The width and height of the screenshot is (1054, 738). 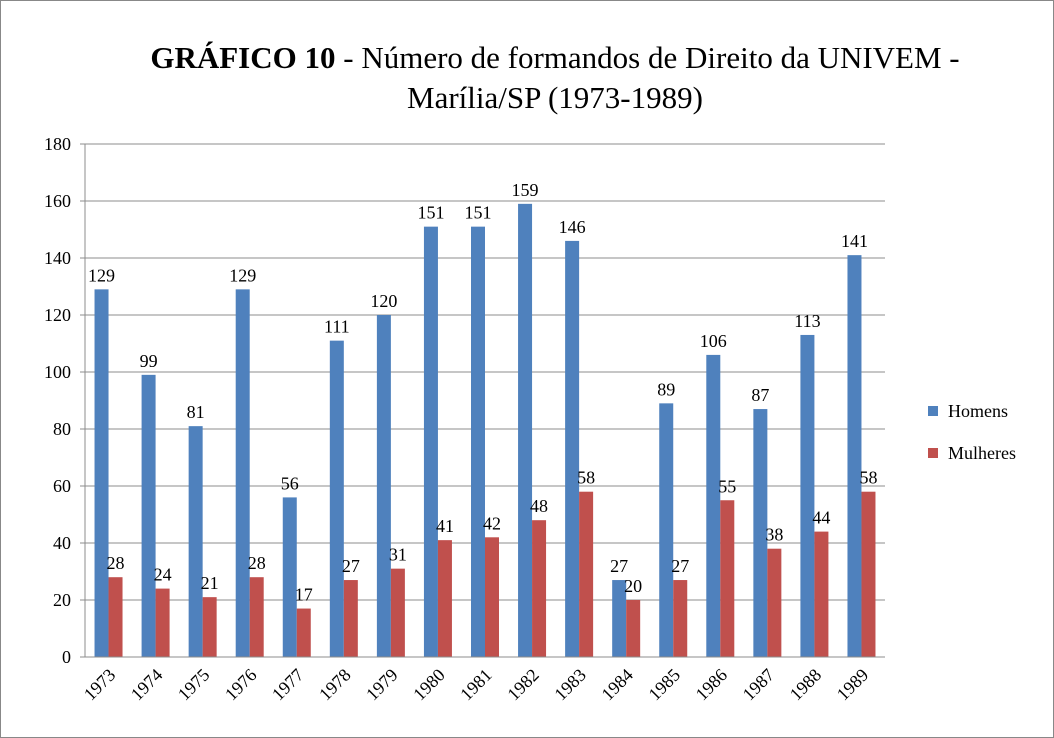 What do you see at coordinates (163, 575) in the screenshot?
I see `data-label: 24` at bounding box center [163, 575].